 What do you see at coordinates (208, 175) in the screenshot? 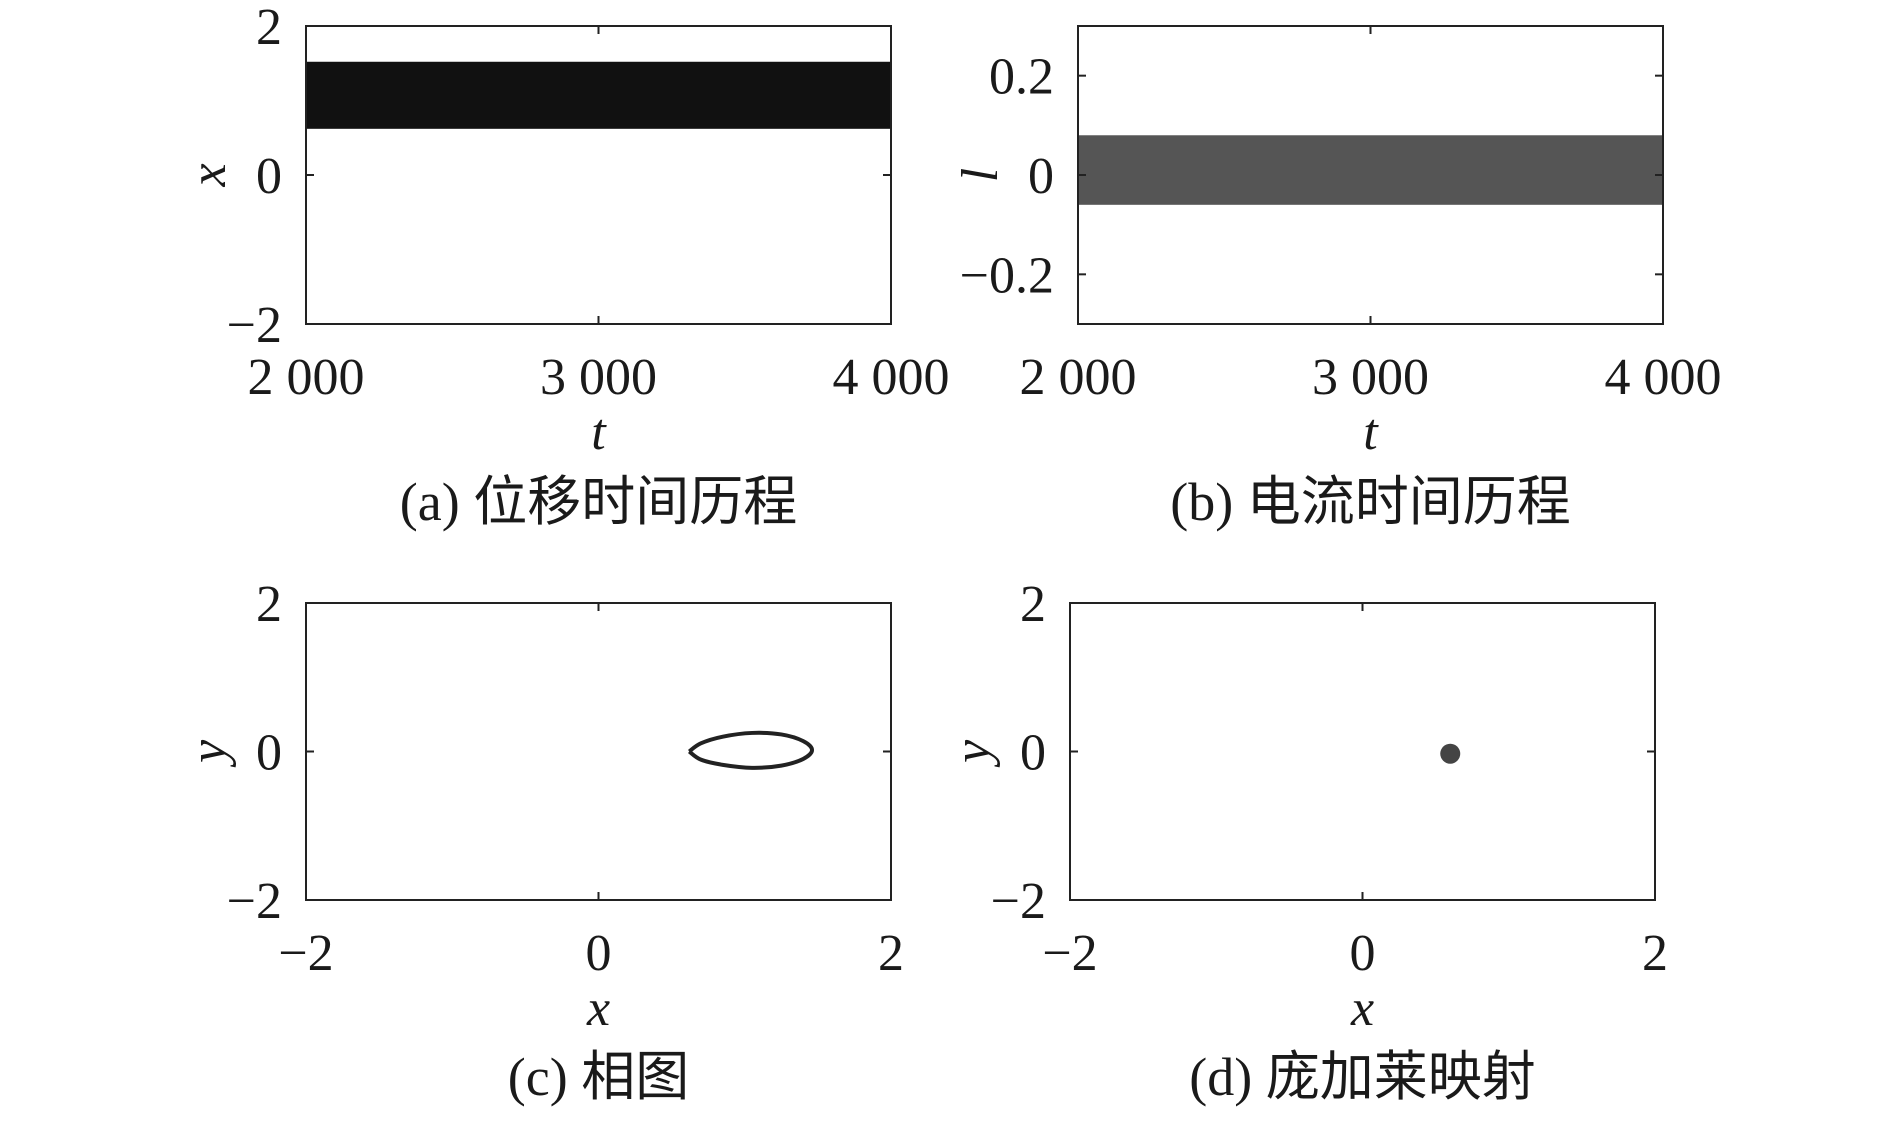
I see `y-axis-label: x` at bounding box center [208, 175].